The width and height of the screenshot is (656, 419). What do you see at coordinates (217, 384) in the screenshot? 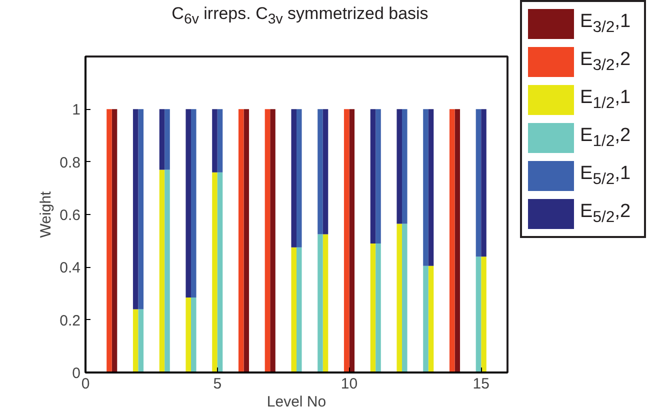
I see `x-tick-label: 5` at bounding box center [217, 384].